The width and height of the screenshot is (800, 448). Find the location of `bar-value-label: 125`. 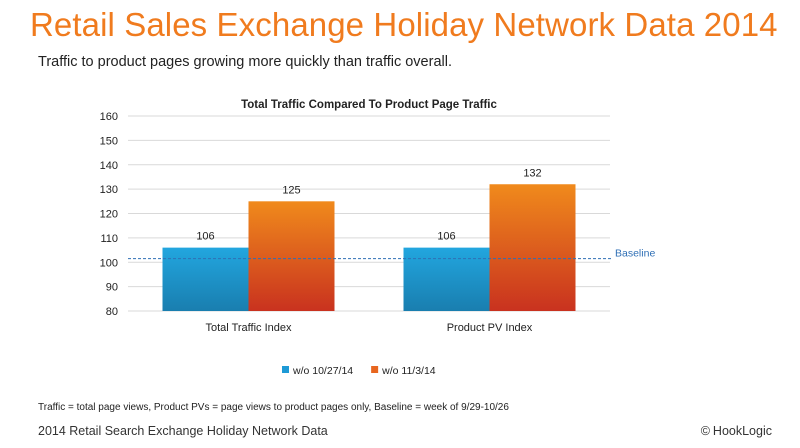

bar-value-label: 125 is located at coordinates (291, 190).